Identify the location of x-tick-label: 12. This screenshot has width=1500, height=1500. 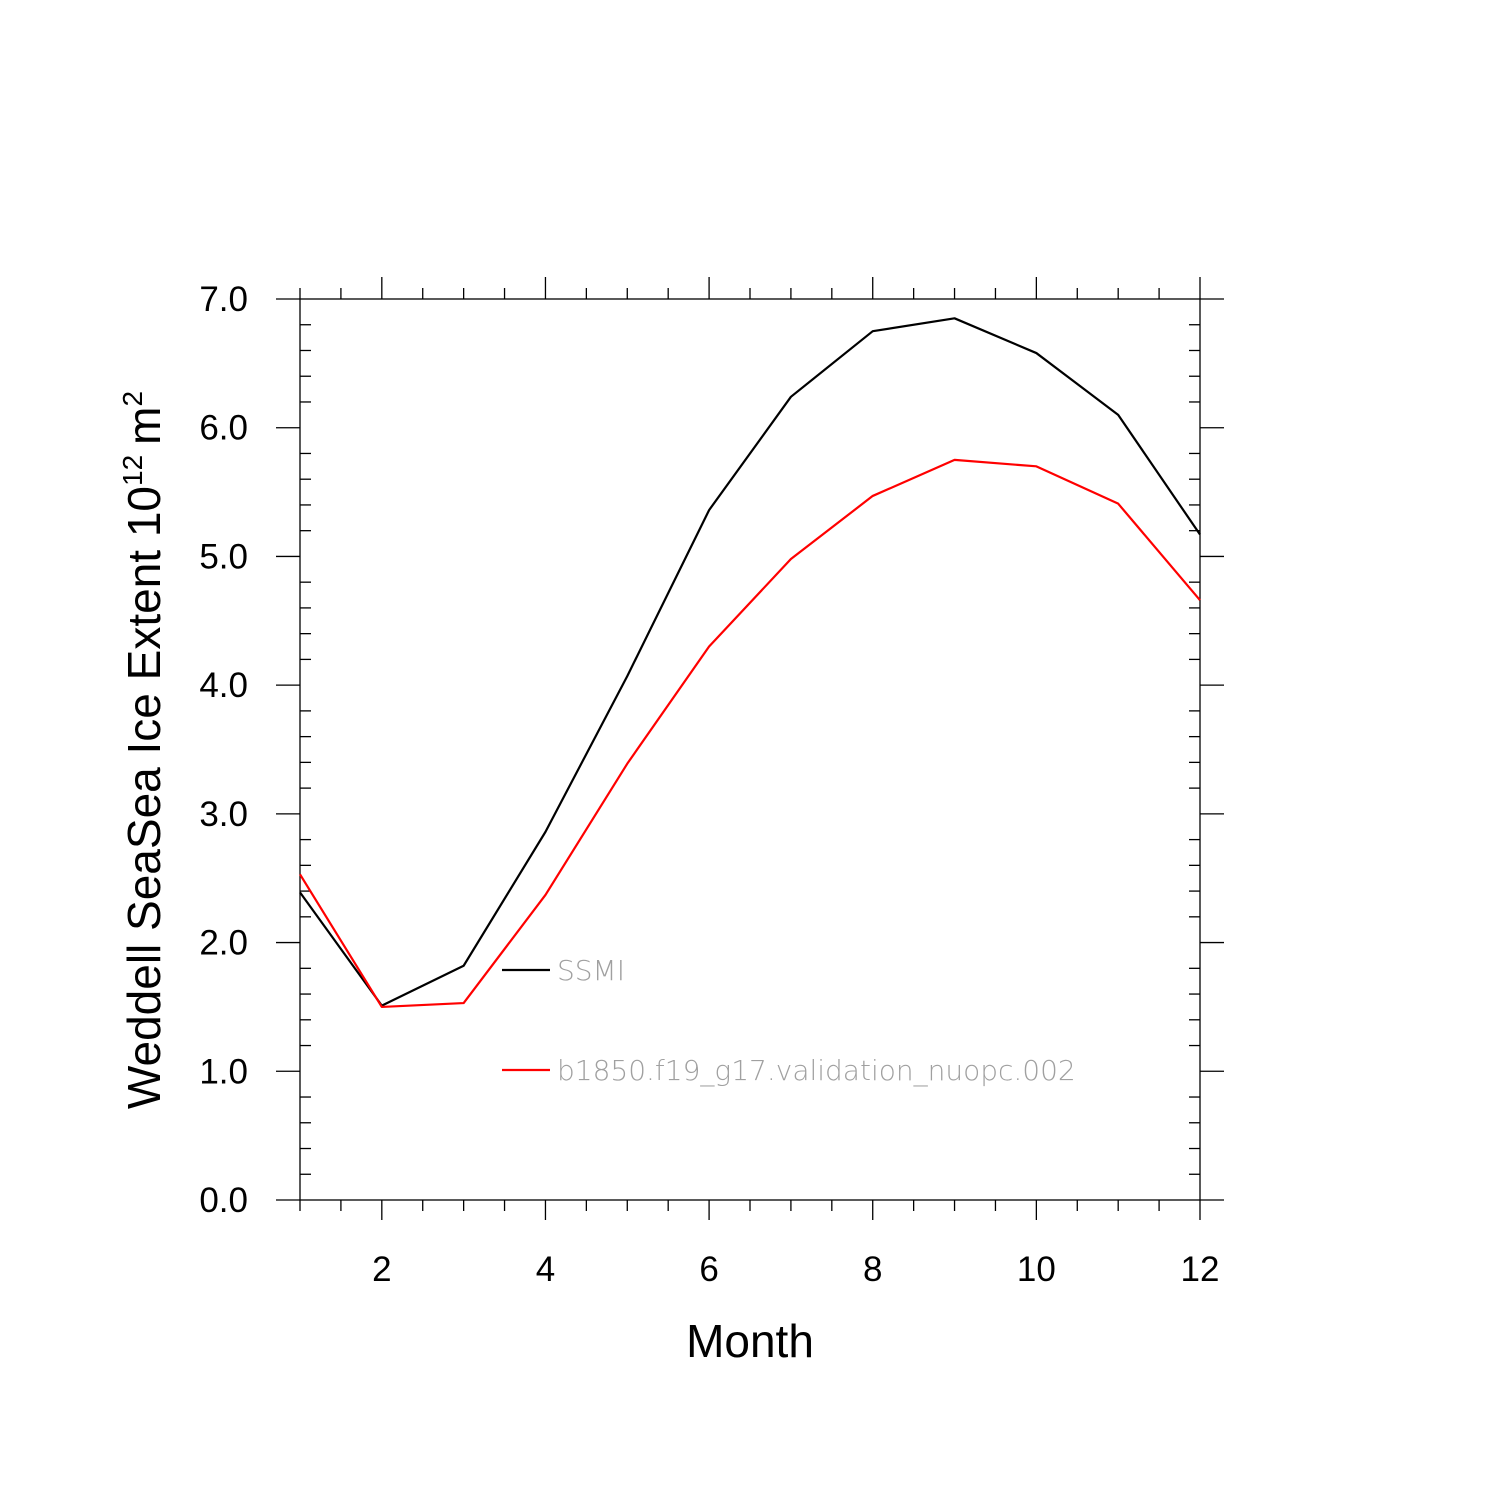
(1200, 1269).